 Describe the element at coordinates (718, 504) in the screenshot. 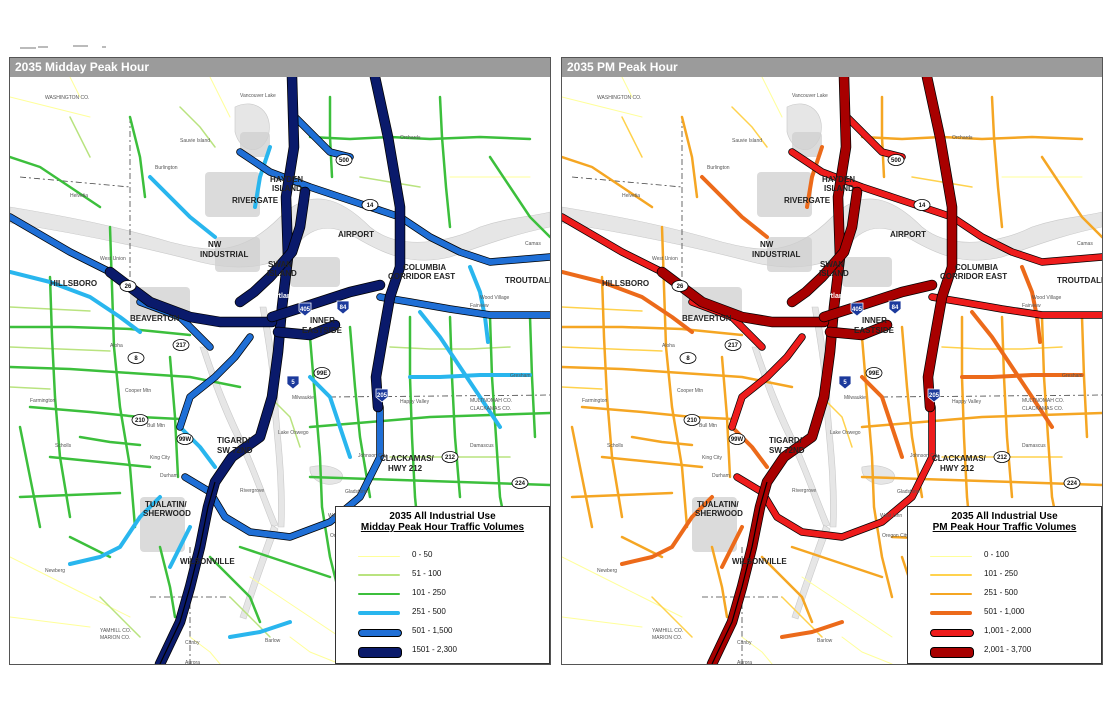

I see `district-label: TUALATIN/` at that location.